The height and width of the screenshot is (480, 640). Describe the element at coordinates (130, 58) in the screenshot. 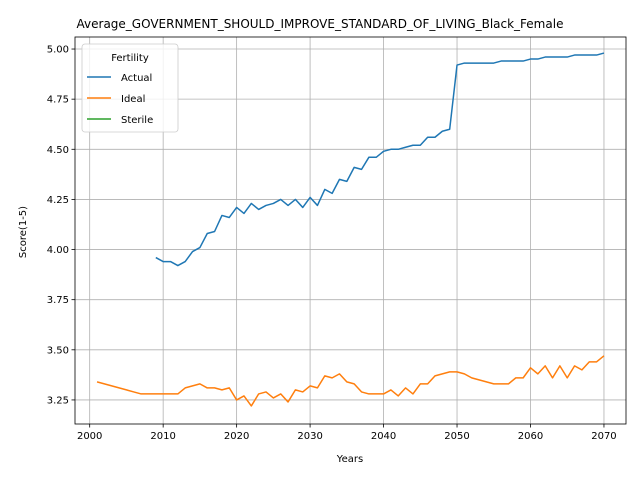

I see `legend-title: Fertility` at that location.